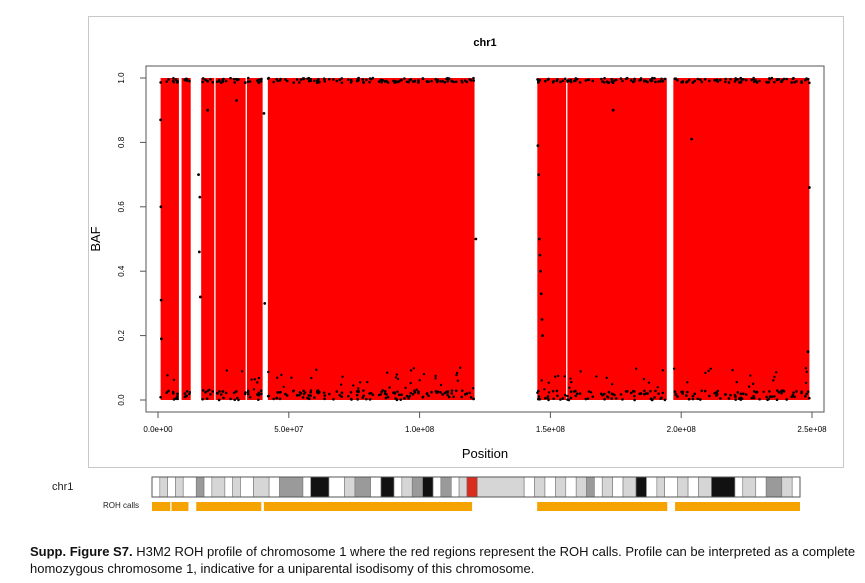 Image resolution: width=865 pixels, height=583 pixels. Describe the element at coordinates (121, 505) in the screenshot. I see `roh-calls-label: ROH calls` at that location.